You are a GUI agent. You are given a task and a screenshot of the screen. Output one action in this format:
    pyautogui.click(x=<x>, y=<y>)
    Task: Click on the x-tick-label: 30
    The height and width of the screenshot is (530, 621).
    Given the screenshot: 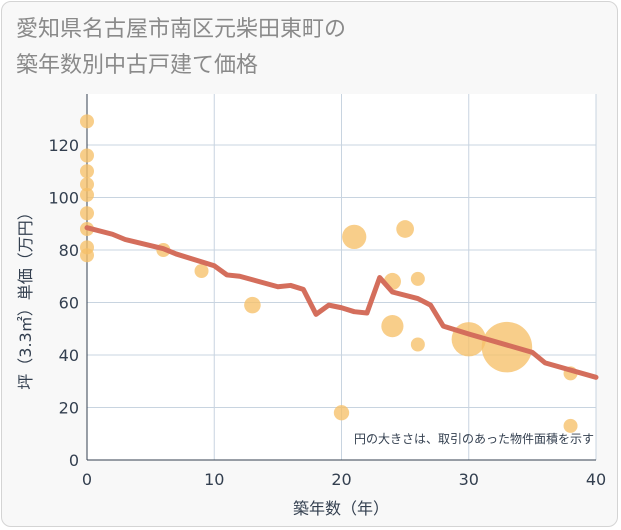 What is the action you would take?
    pyautogui.click(x=469, y=479)
    